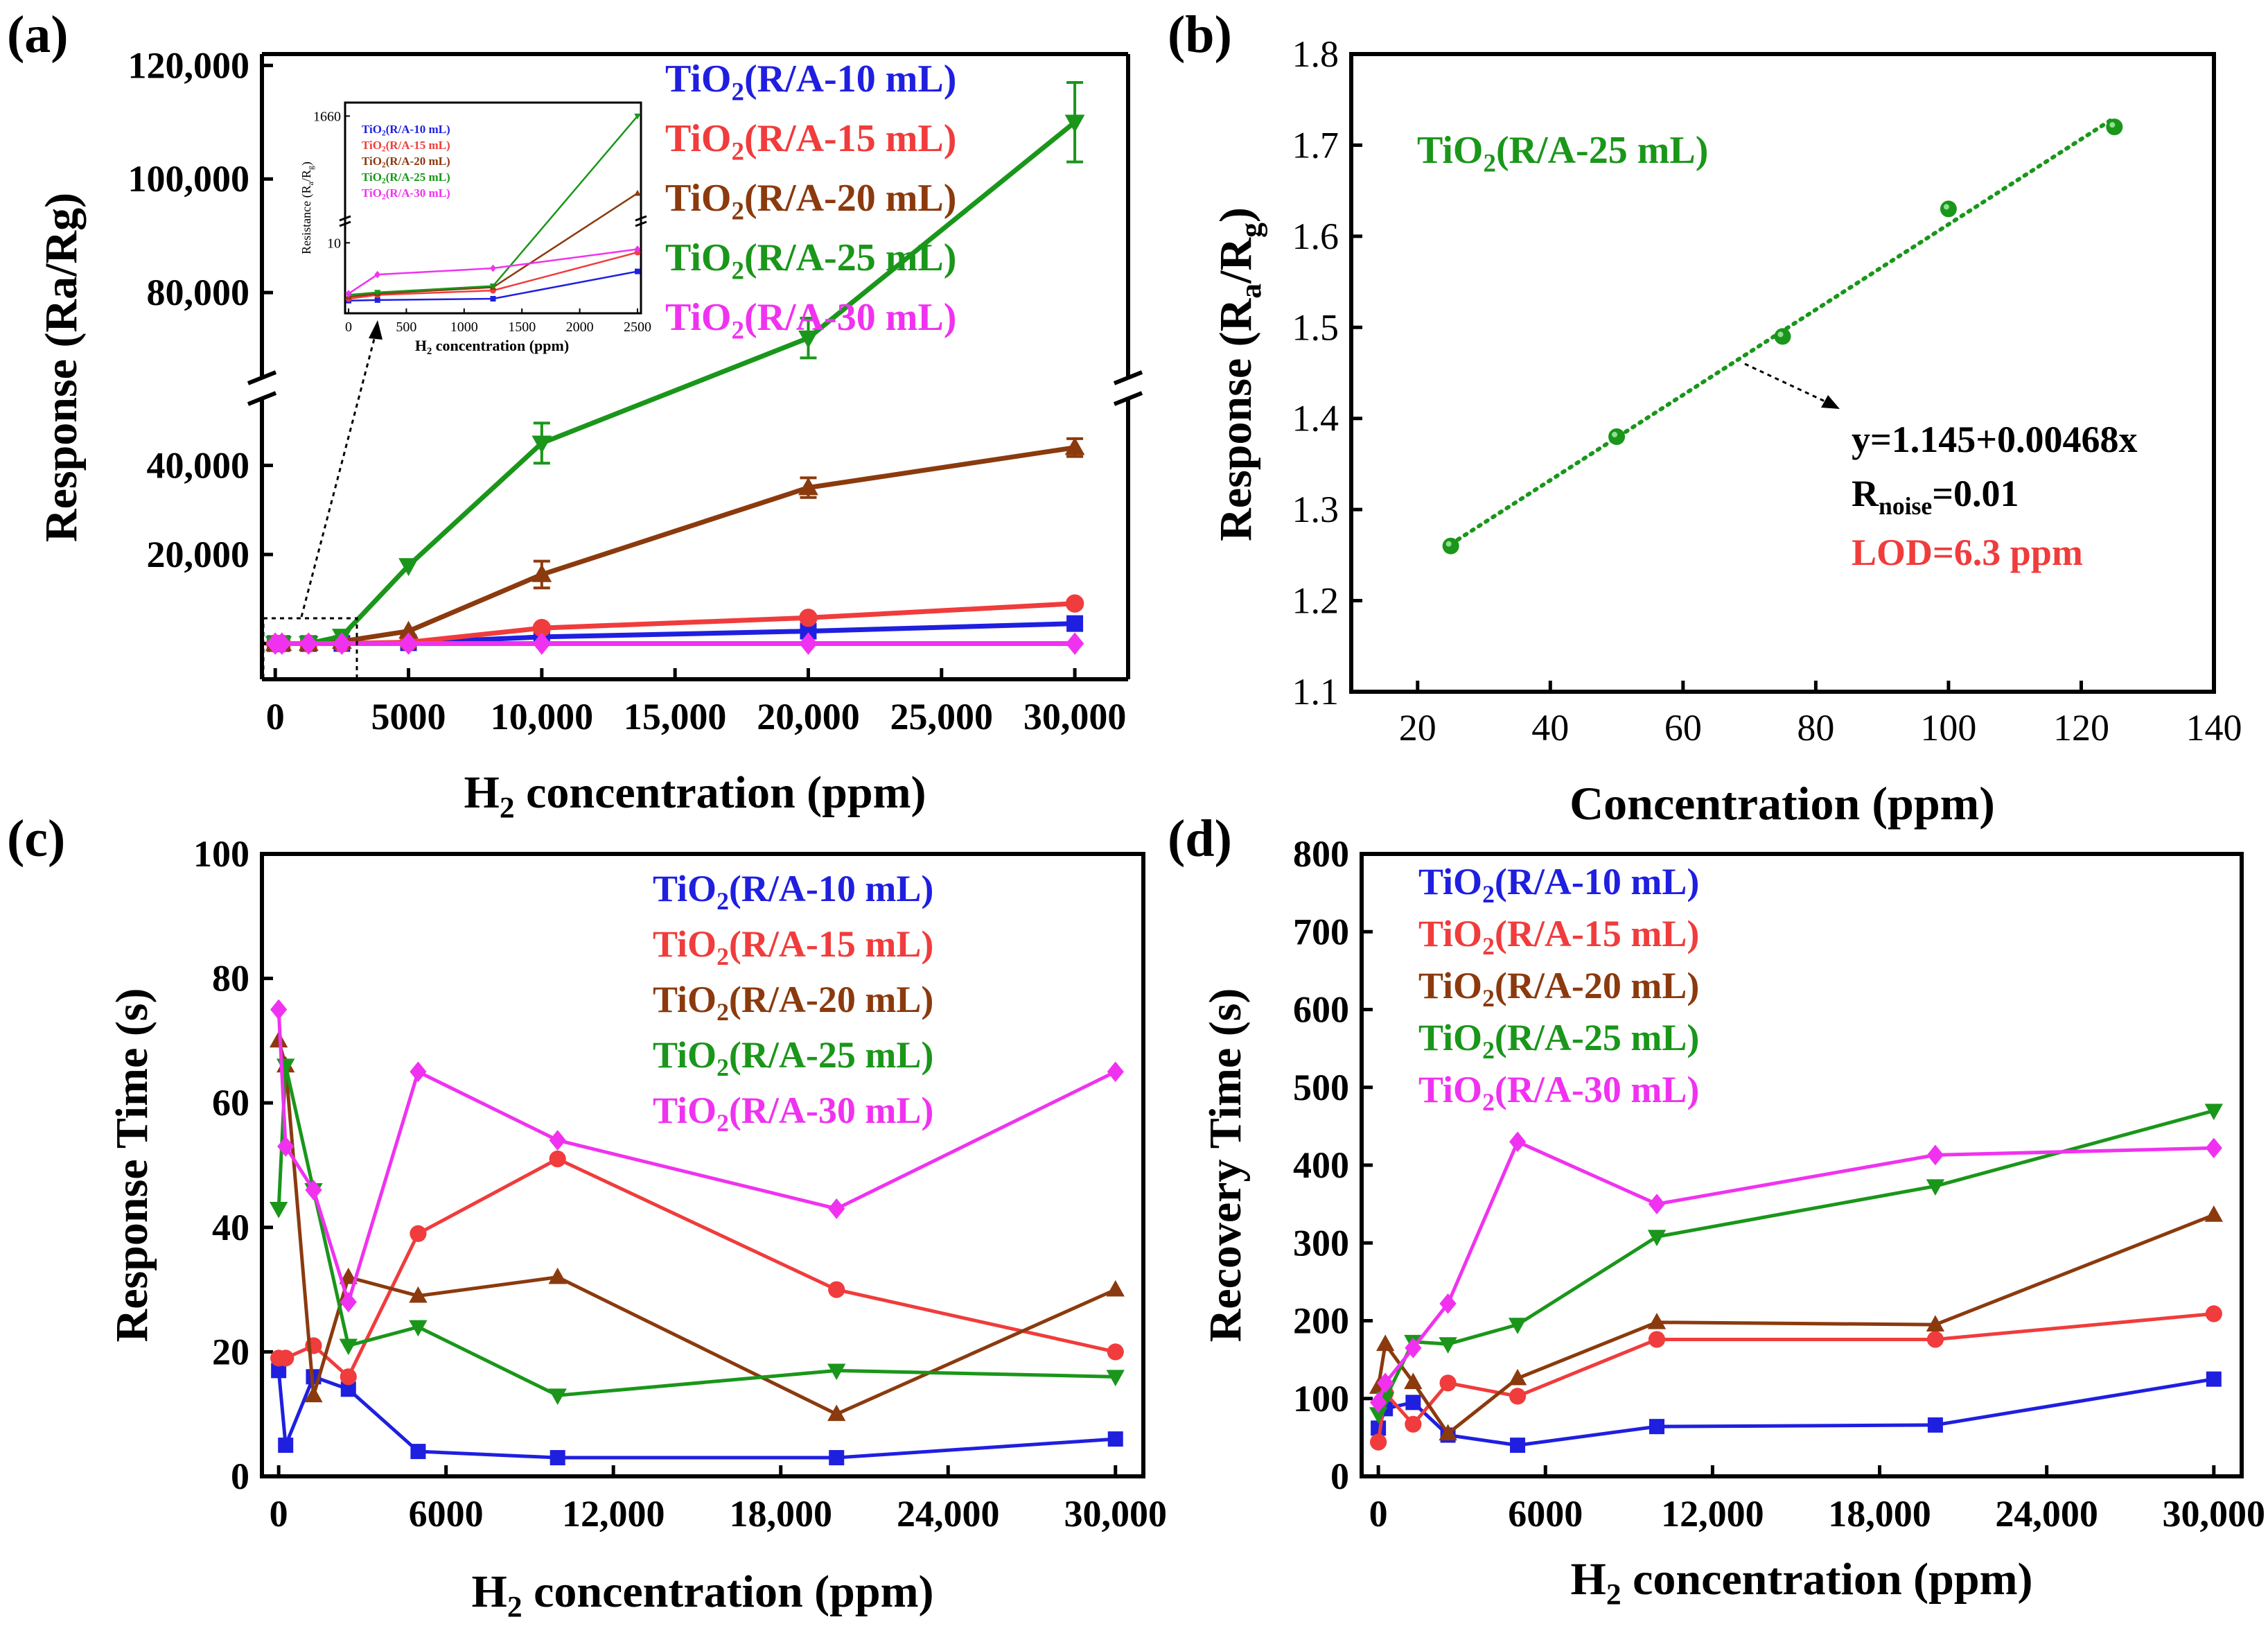  I want to click on zoom-arrow-line, so click(339, 471).